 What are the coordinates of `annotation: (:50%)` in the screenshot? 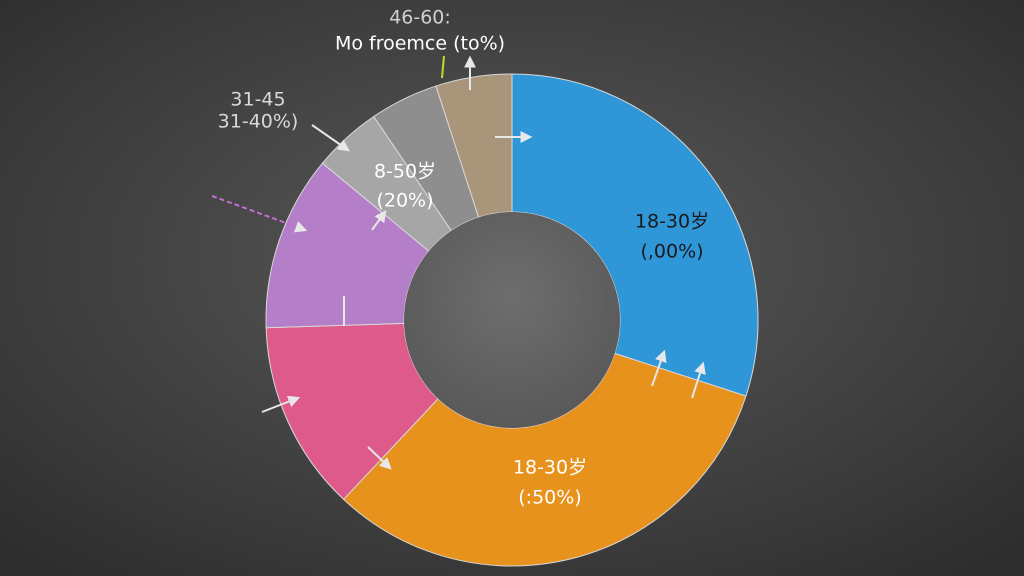 It's located at (549, 498).